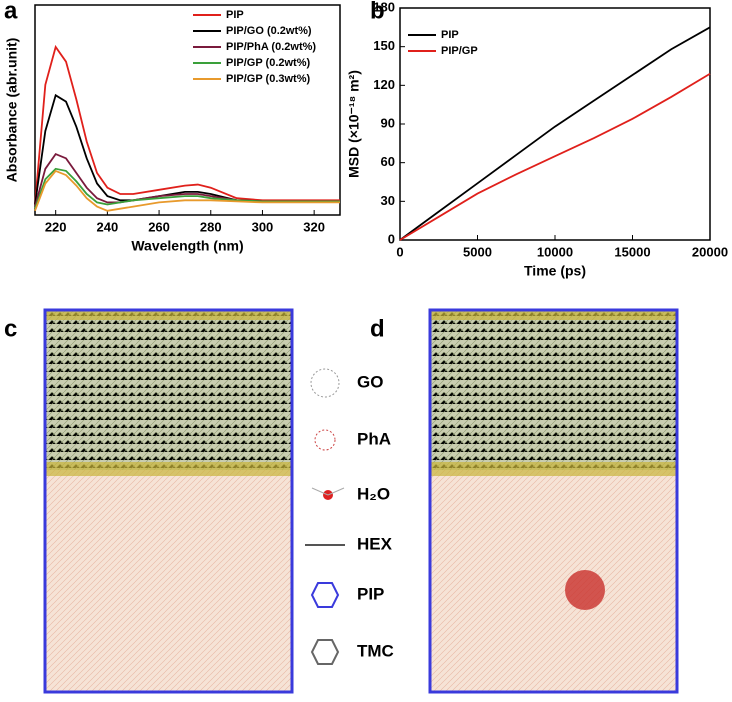 The image size is (732, 702). What do you see at coordinates (370, 593) in the screenshot?
I see `molecule-label: PIP` at bounding box center [370, 593].